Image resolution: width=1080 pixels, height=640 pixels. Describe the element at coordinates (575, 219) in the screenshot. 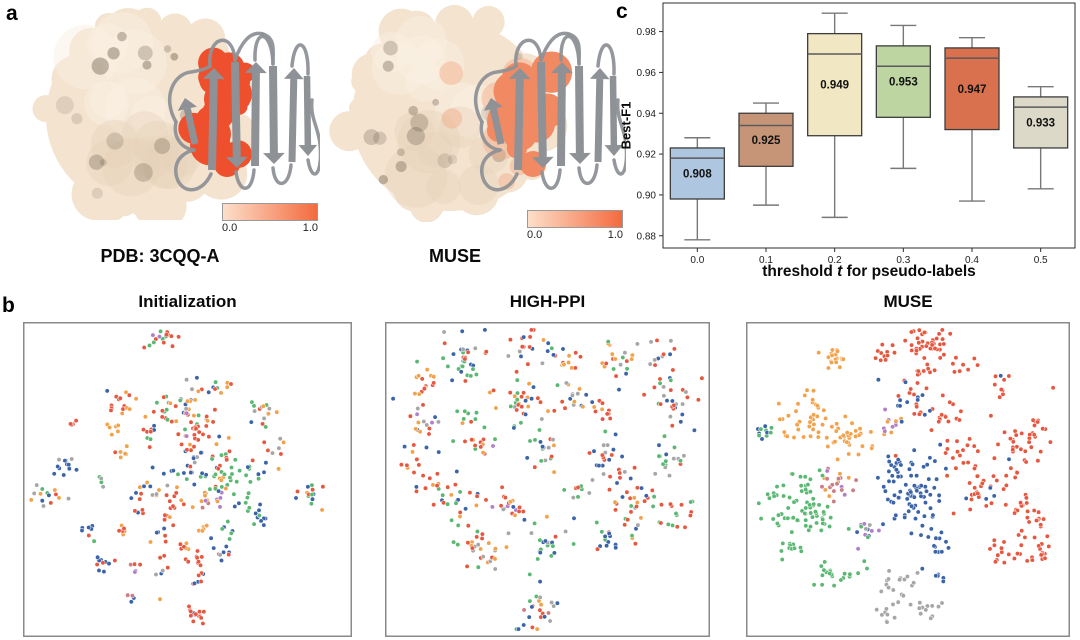

I see `colorbar-right-gradient` at that location.